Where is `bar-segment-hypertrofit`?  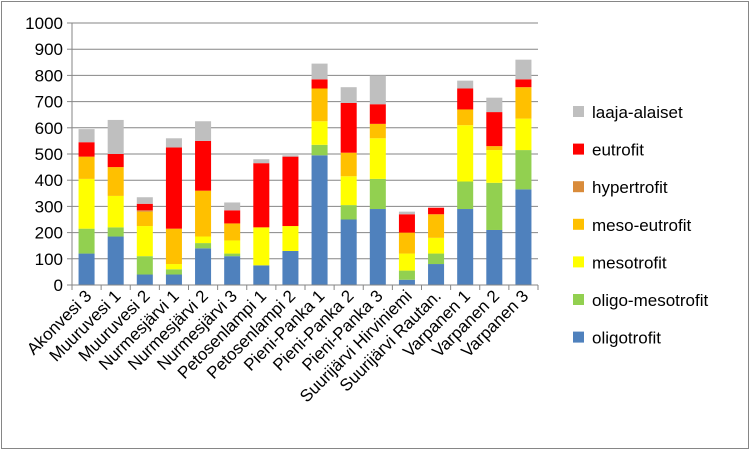
bar-segment-hypertrofit is located at coordinates (144, 211).